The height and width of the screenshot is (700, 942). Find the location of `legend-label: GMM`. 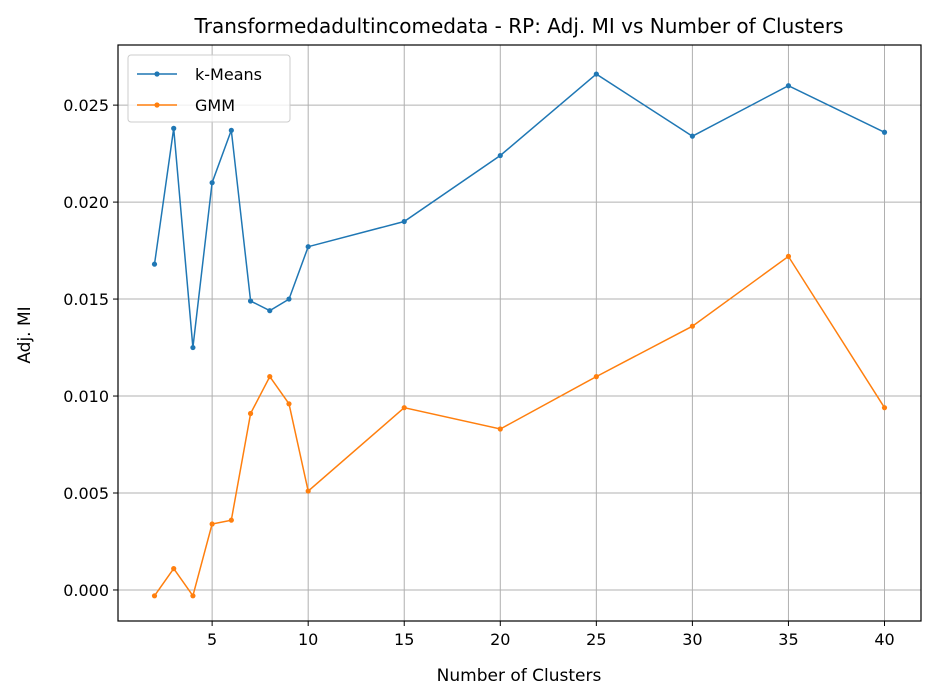

legend-label: GMM is located at coordinates (215, 105).